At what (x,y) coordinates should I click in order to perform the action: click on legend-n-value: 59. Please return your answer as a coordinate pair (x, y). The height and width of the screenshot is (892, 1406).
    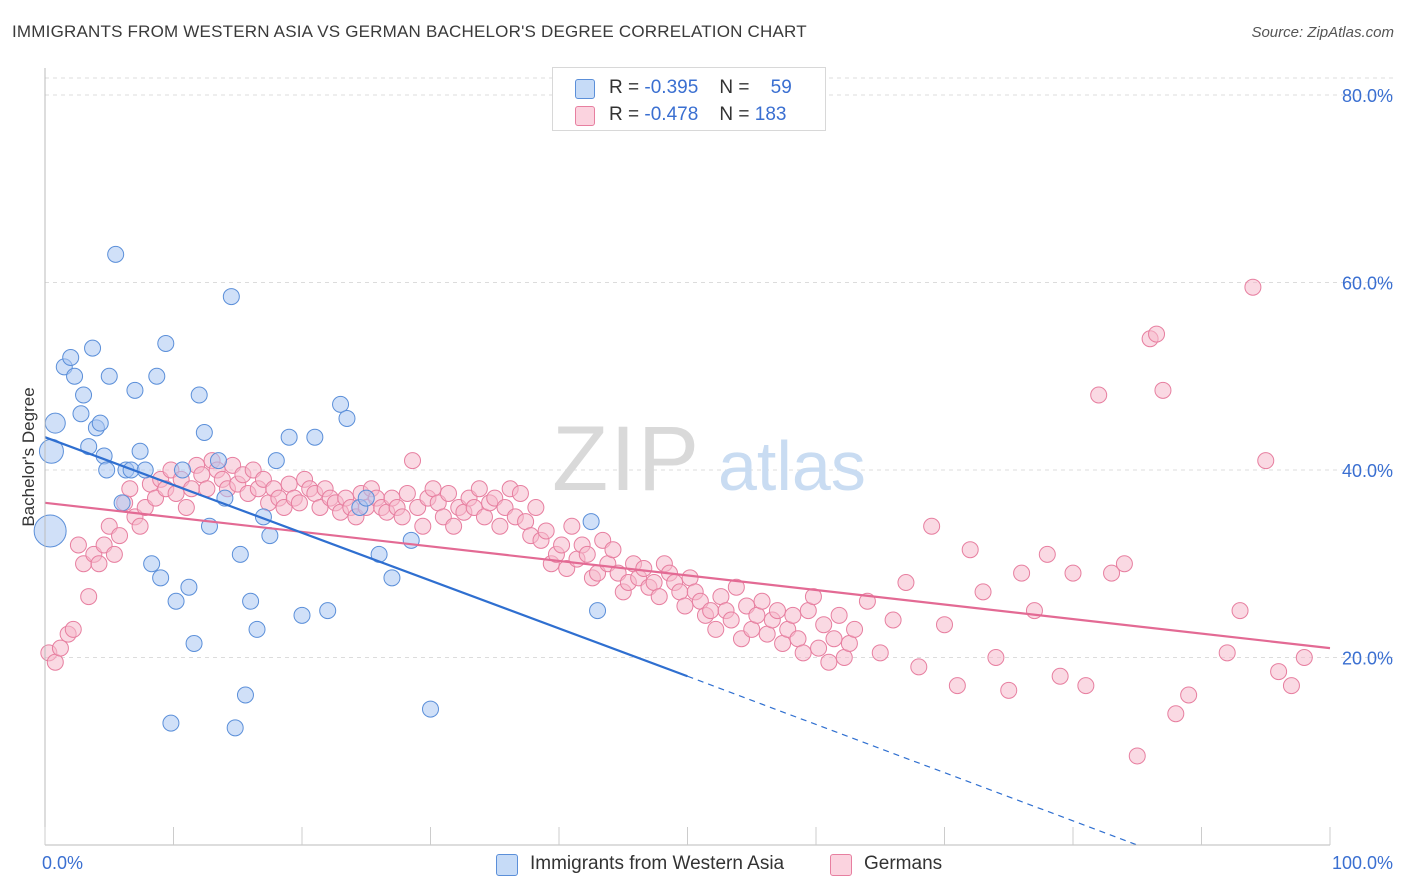
    Looking at the image, I should click on (781, 87).